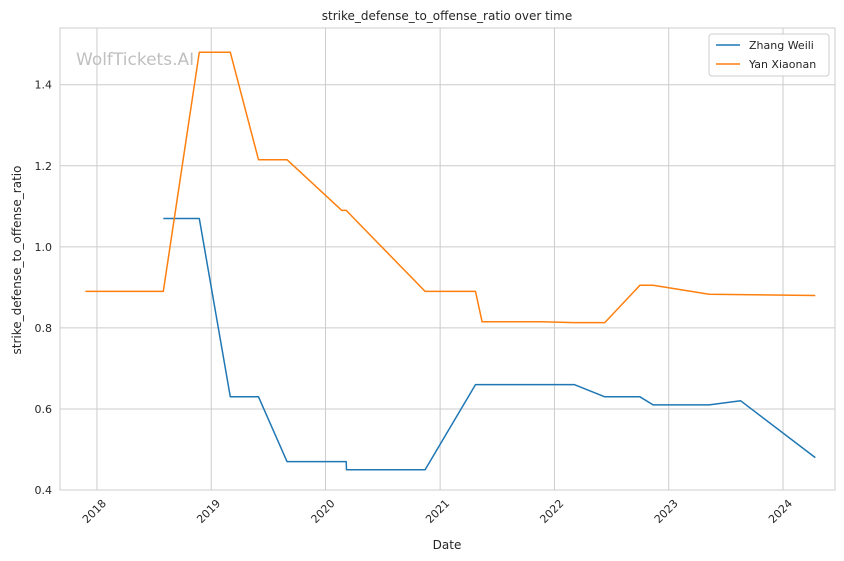  I want to click on x-tick-label: 2018, so click(94, 511).